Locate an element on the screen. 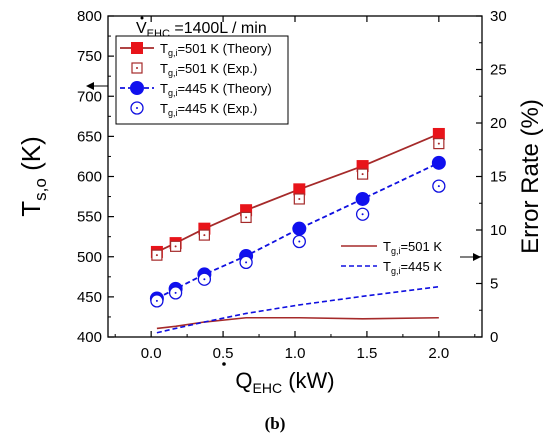 This screenshot has width=550, height=443. flow-annotation-part-0: V is located at coordinates (141, 28).